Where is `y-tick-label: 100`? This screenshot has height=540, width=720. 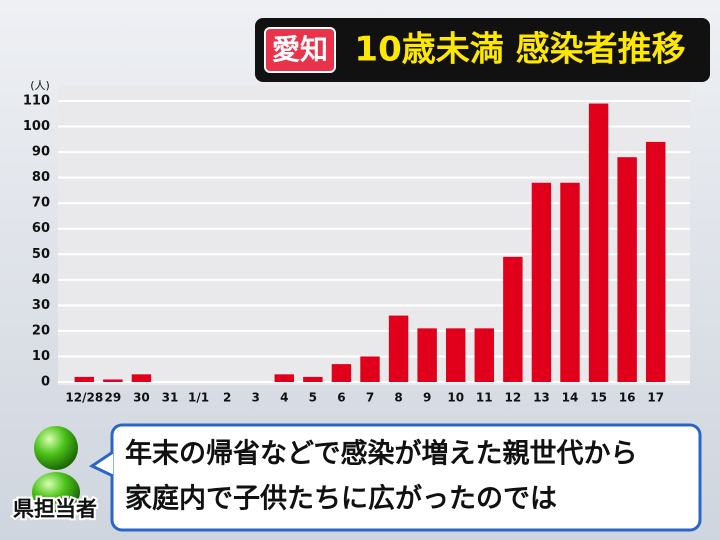
y-tick-label: 100 is located at coordinates (36, 126).